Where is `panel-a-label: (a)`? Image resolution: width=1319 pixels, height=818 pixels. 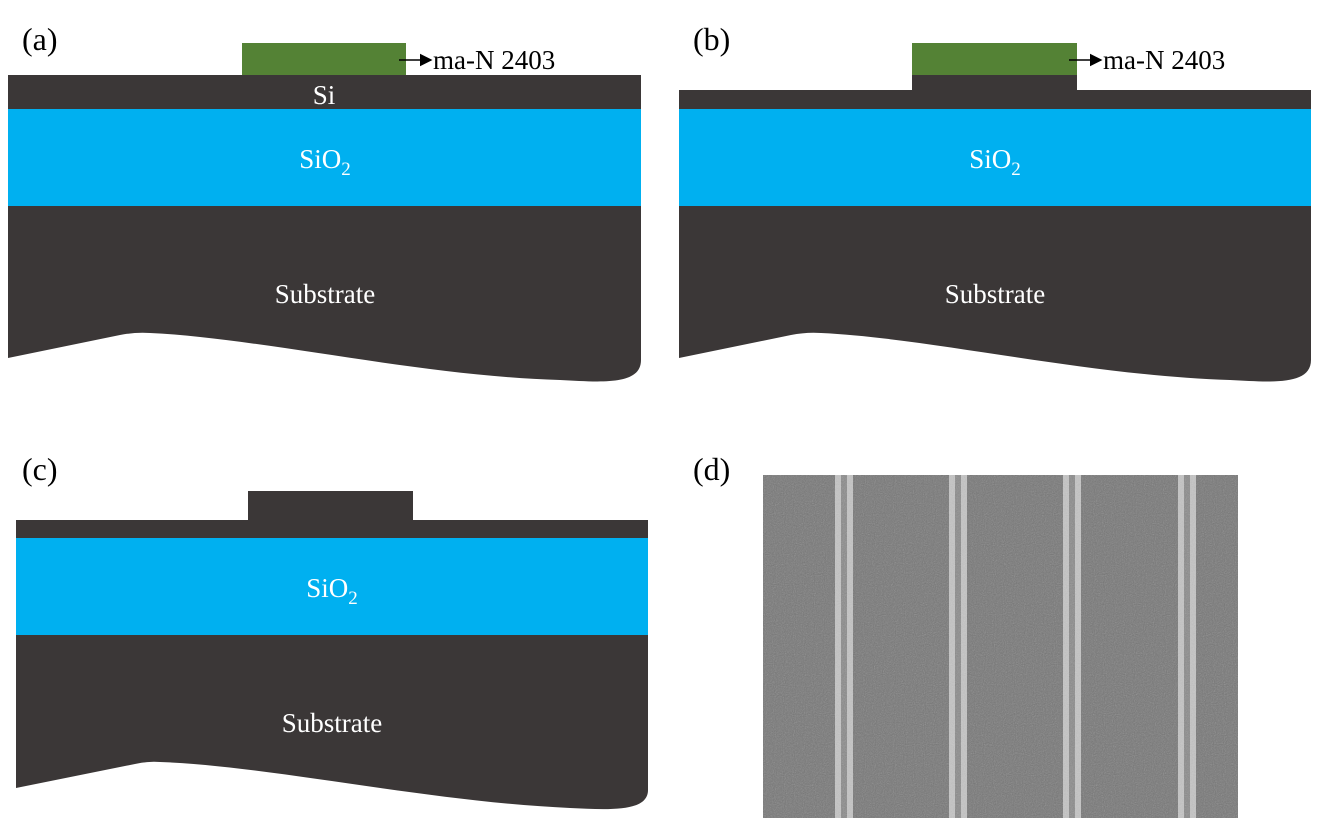 panel-a-label: (a) is located at coordinates (40, 39).